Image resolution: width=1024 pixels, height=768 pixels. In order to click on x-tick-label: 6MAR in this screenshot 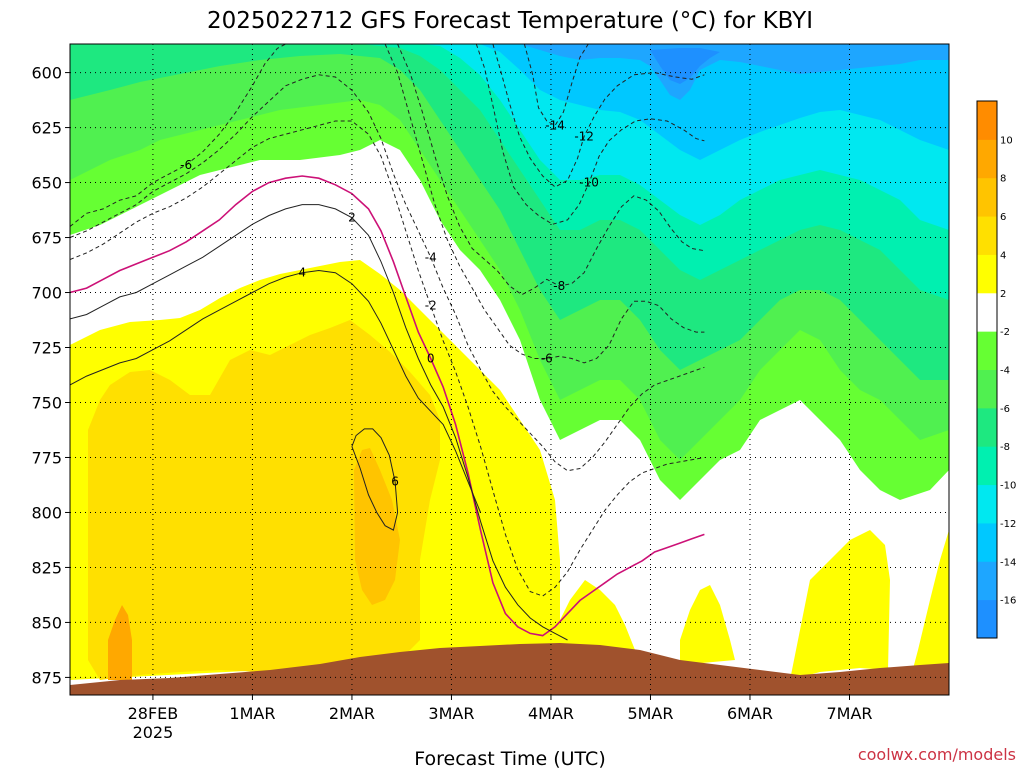, I will do `click(750, 713)`.